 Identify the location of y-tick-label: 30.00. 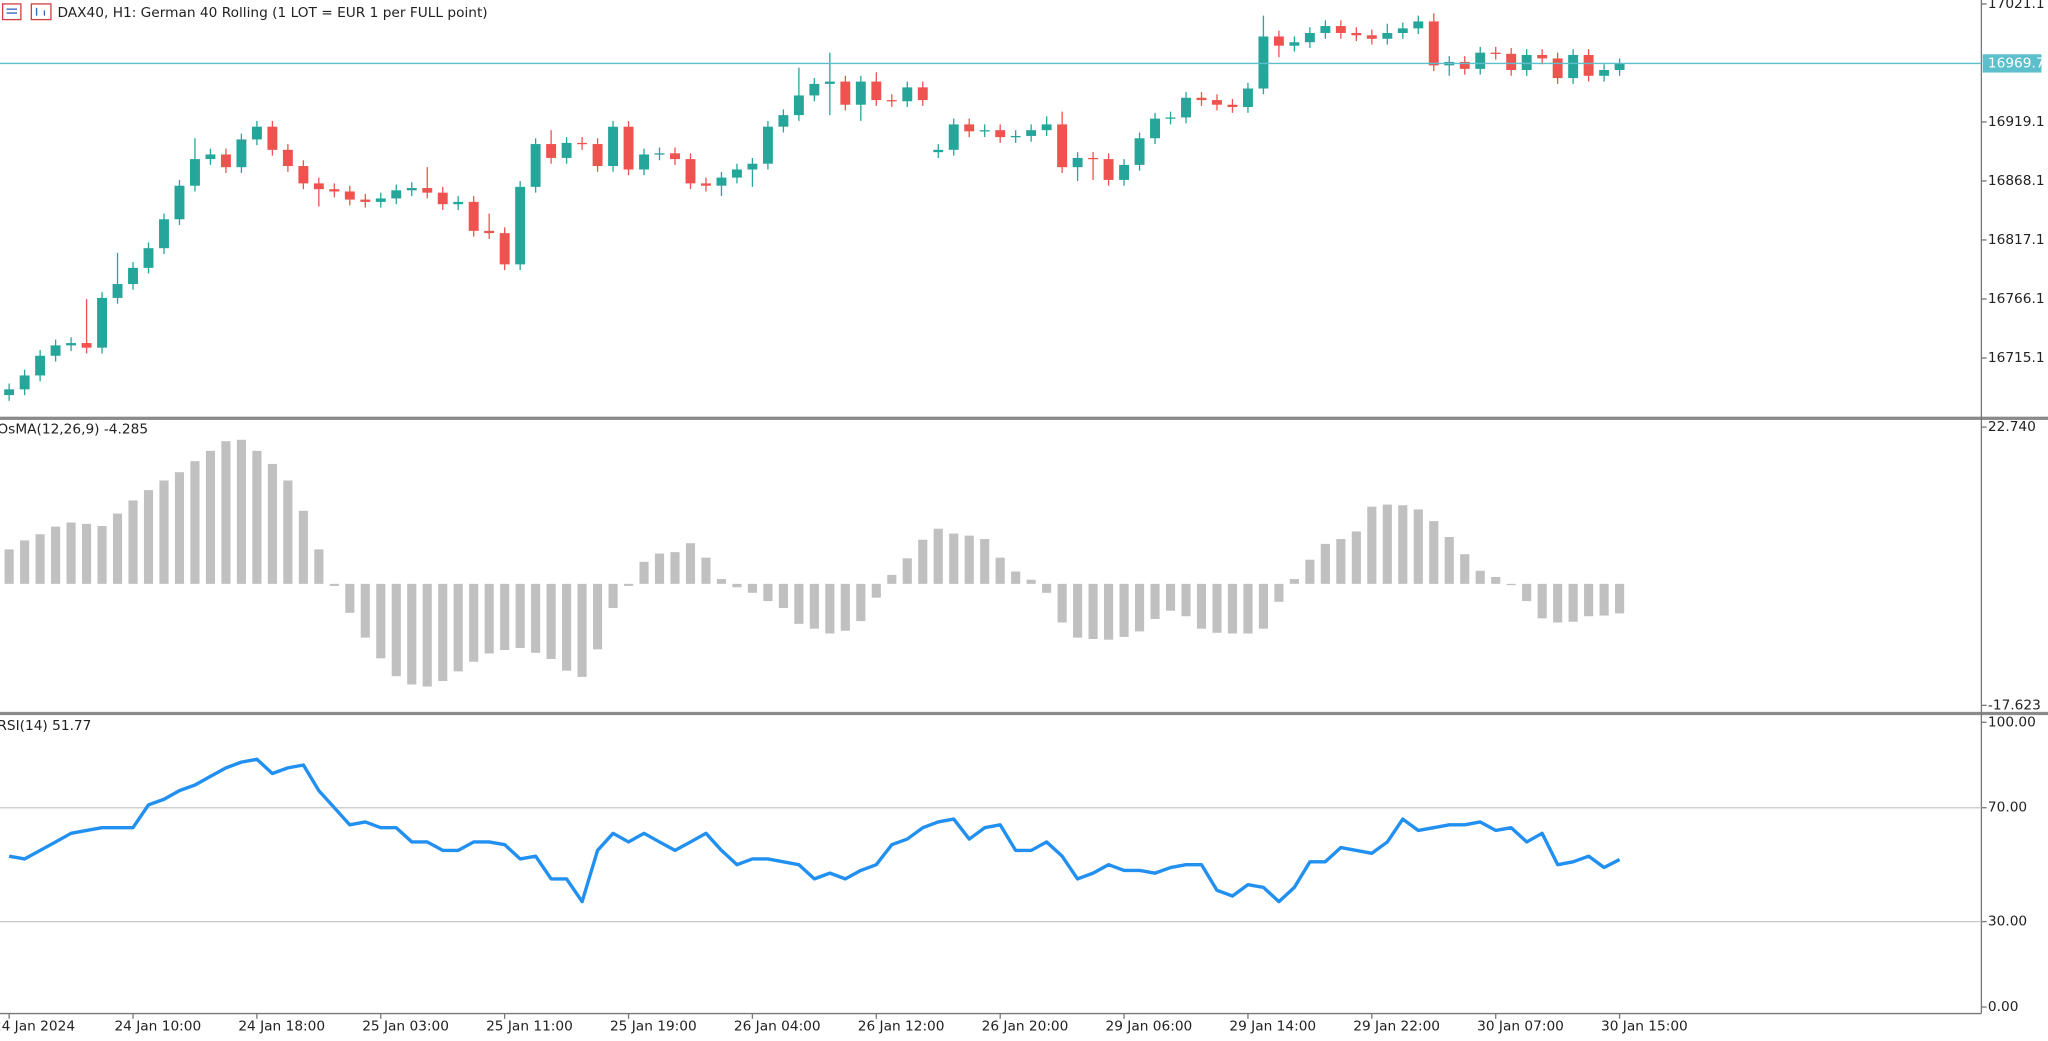
(2007, 922).